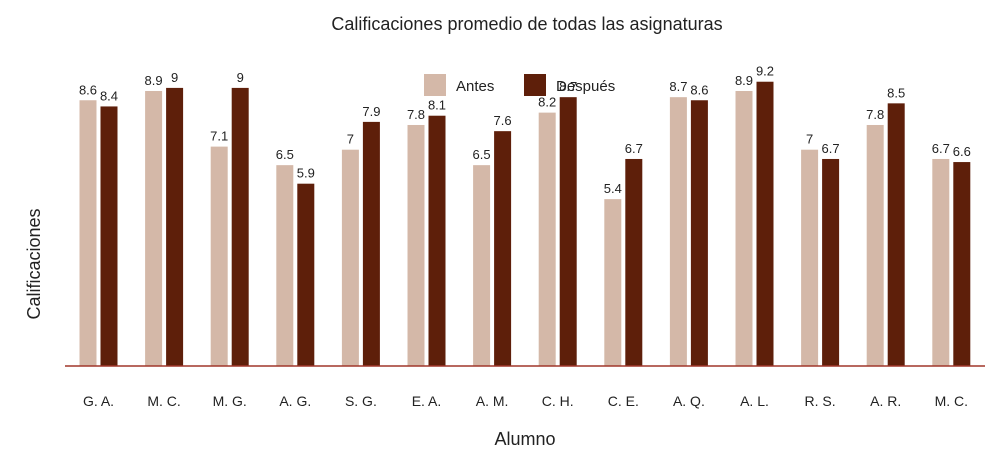 The height and width of the screenshot is (453, 1004). What do you see at coordinates (519, 85) in the screenshot?
I see `legend: Antes Después` at bounding box center [519, 85].